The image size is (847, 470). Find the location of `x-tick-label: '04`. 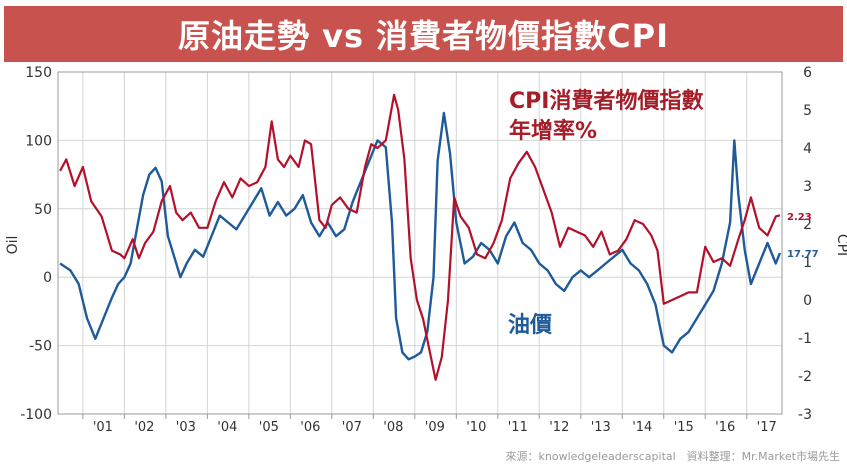

x-tick-label: '04 is located at coordinates (227, 427).